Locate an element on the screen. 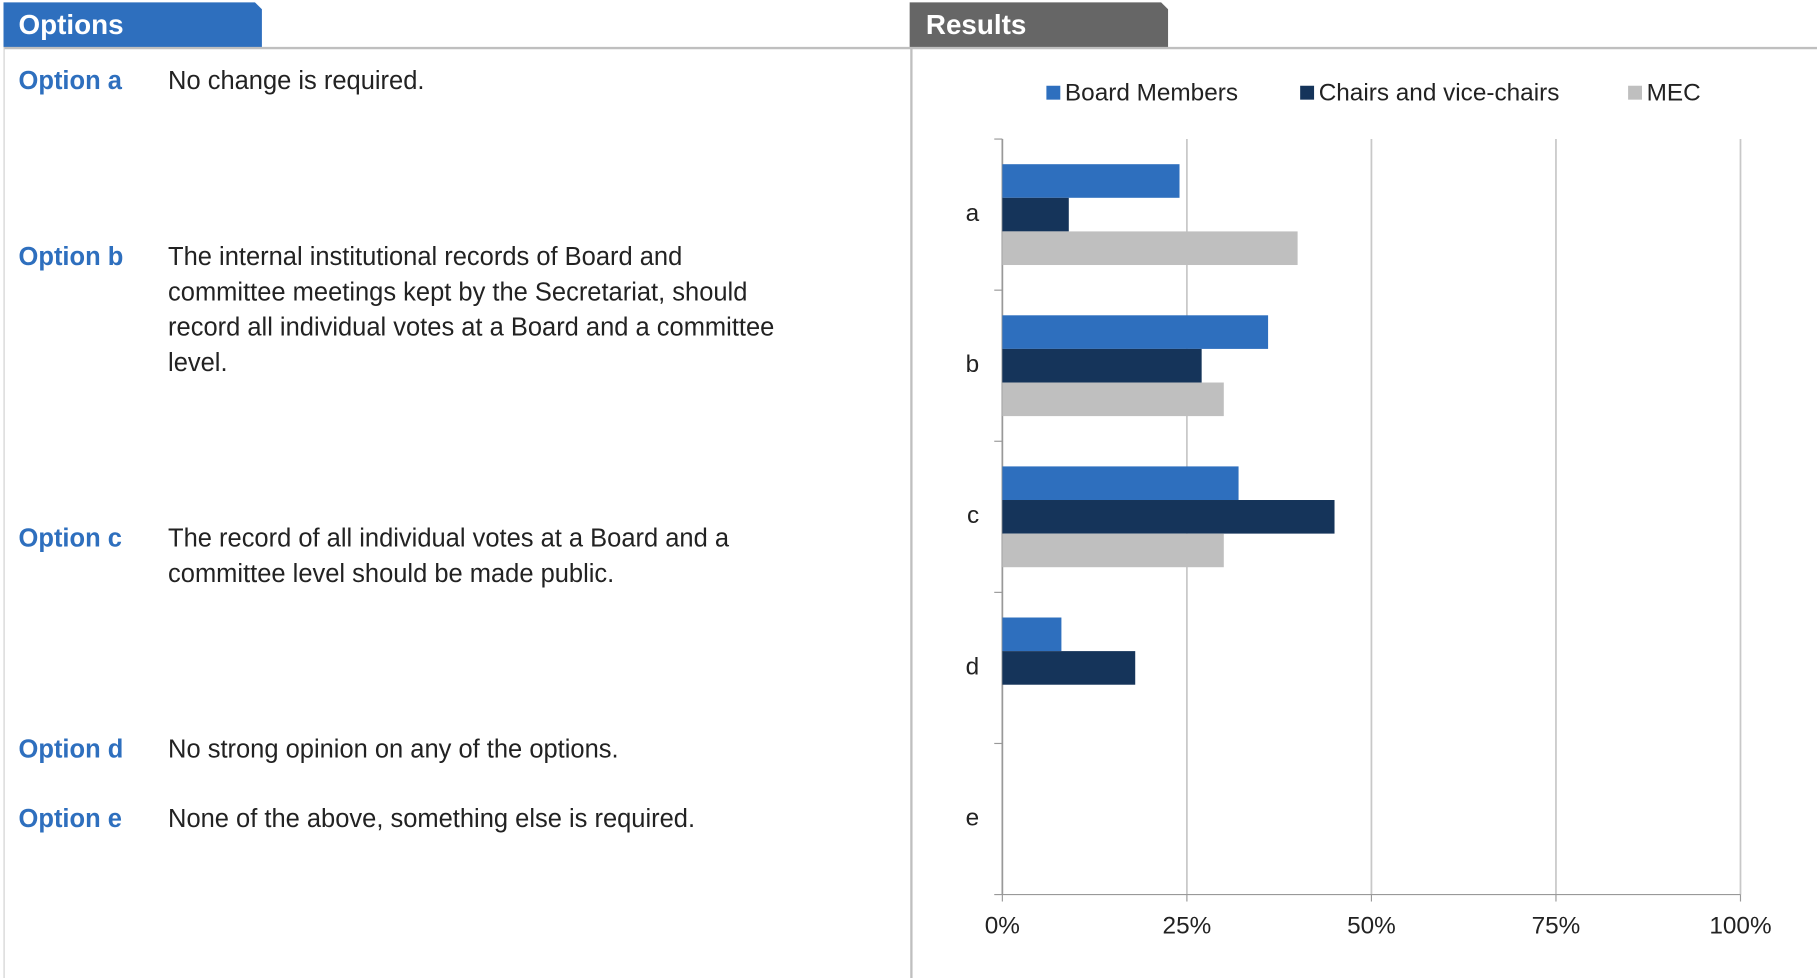 The width and height of the screenshot is (1817, 978). legend-label: Chairs and vice-chairs is located at coordinates (1439, 92).